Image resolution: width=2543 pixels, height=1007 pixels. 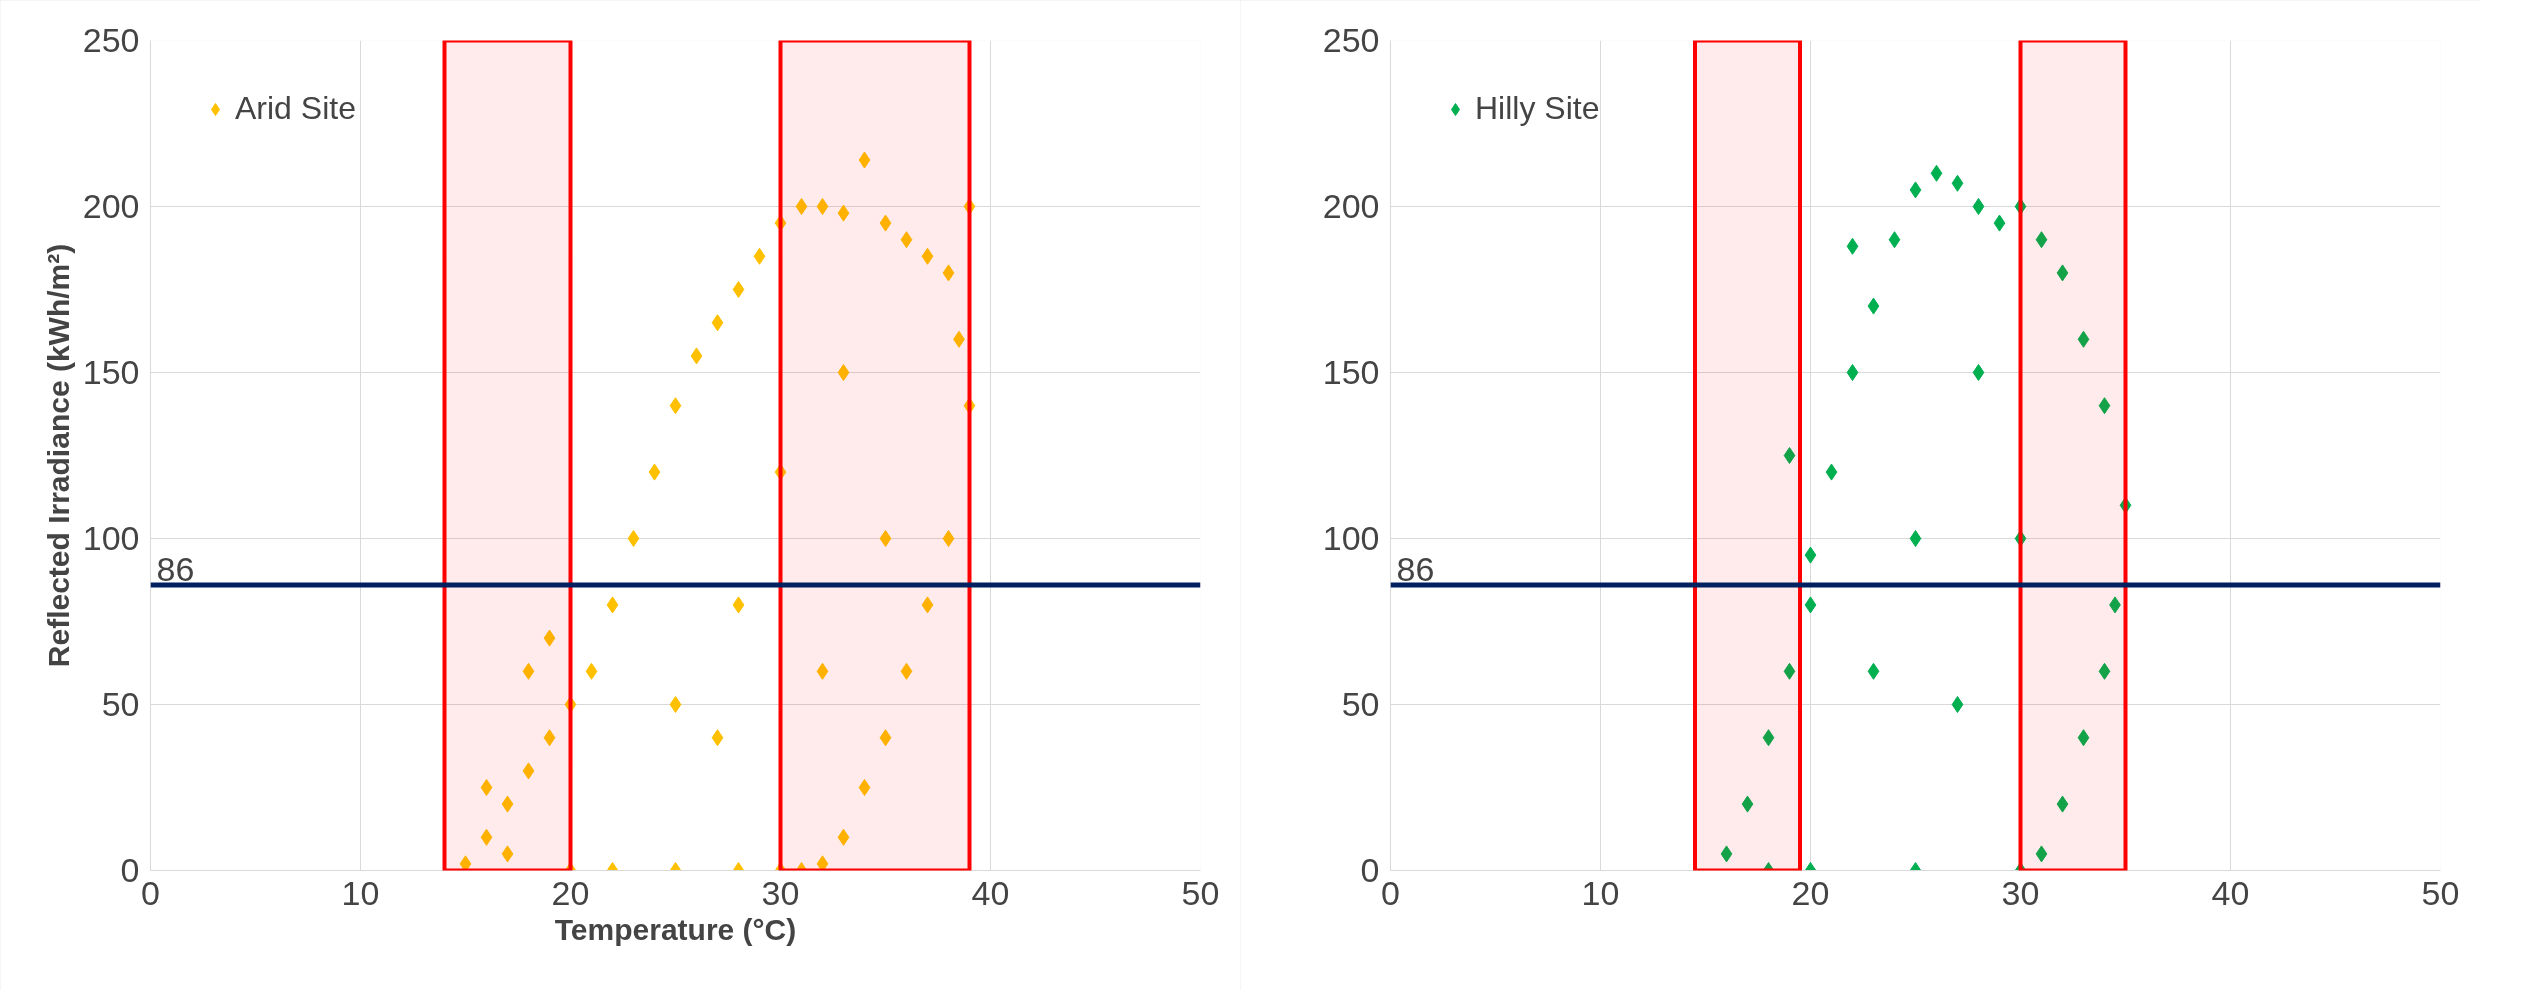 What do you see at coordinates (1537, 108) in the screenshot?
I see `legend-label: Hilly Site` at bounding box center [1537, 108].